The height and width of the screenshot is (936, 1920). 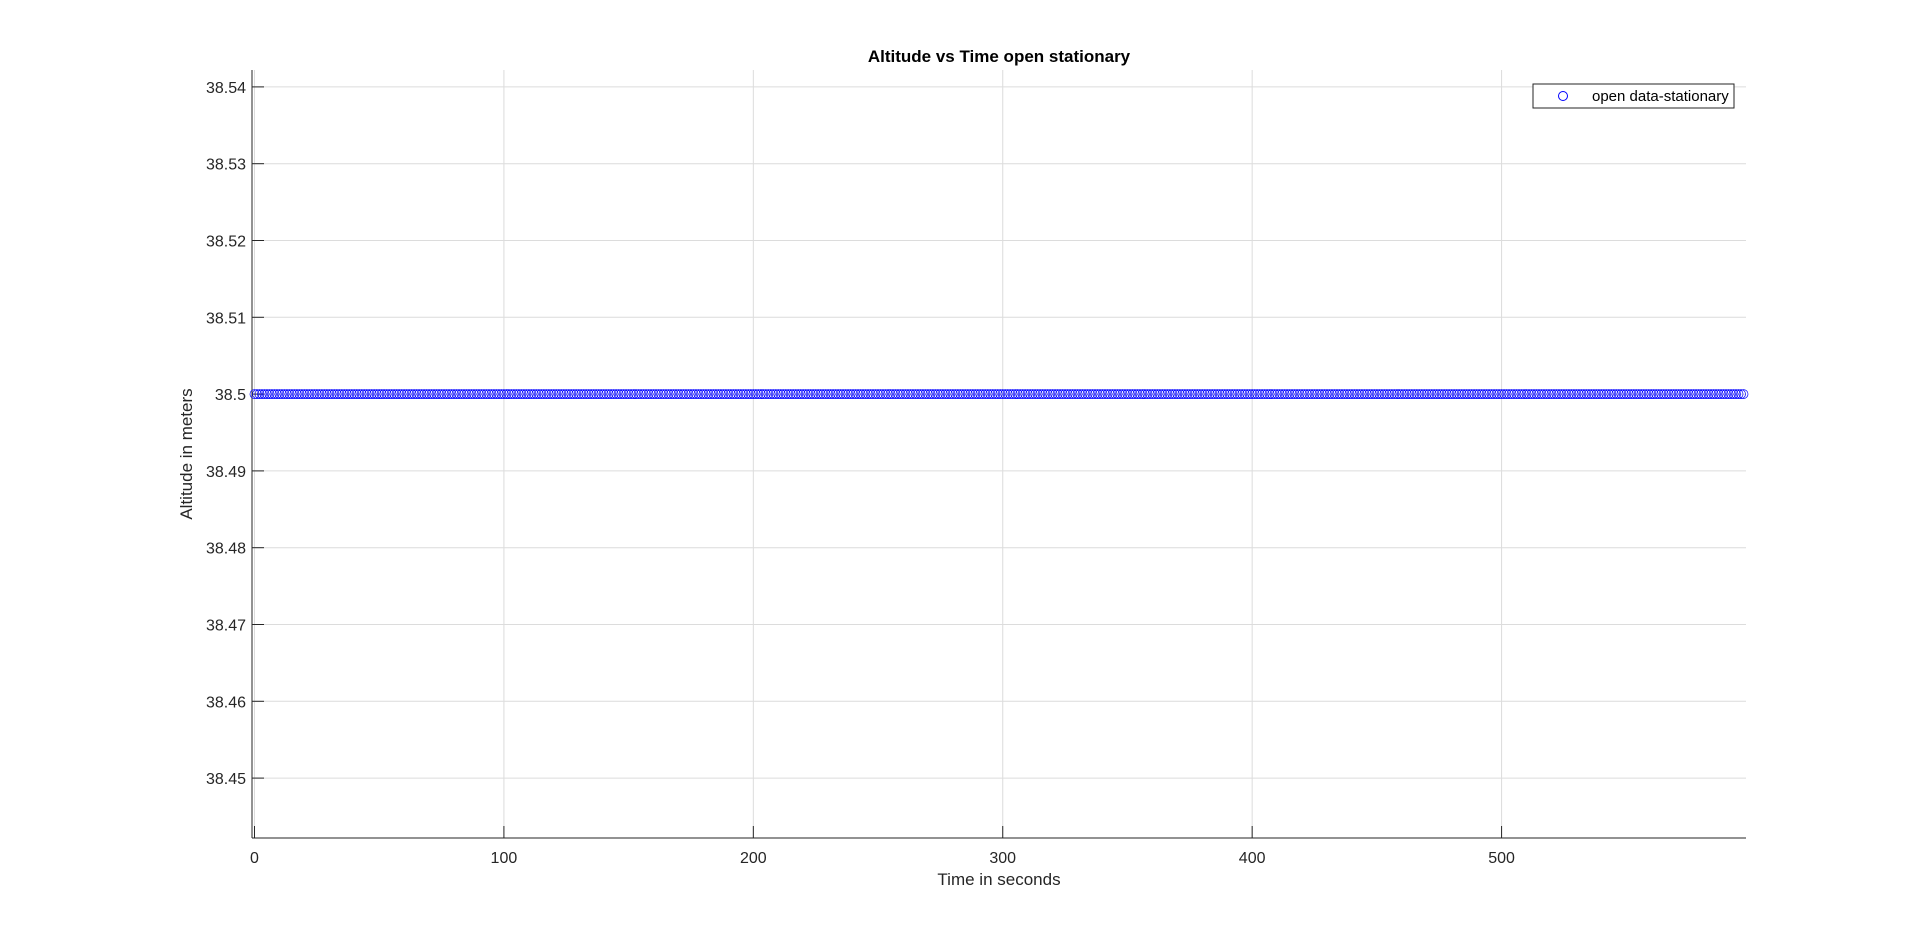 What do you see at coordinates (226, 702) in the screenshot?
I see `y-tick-label: 38.46` at bounding box center [226, 702].